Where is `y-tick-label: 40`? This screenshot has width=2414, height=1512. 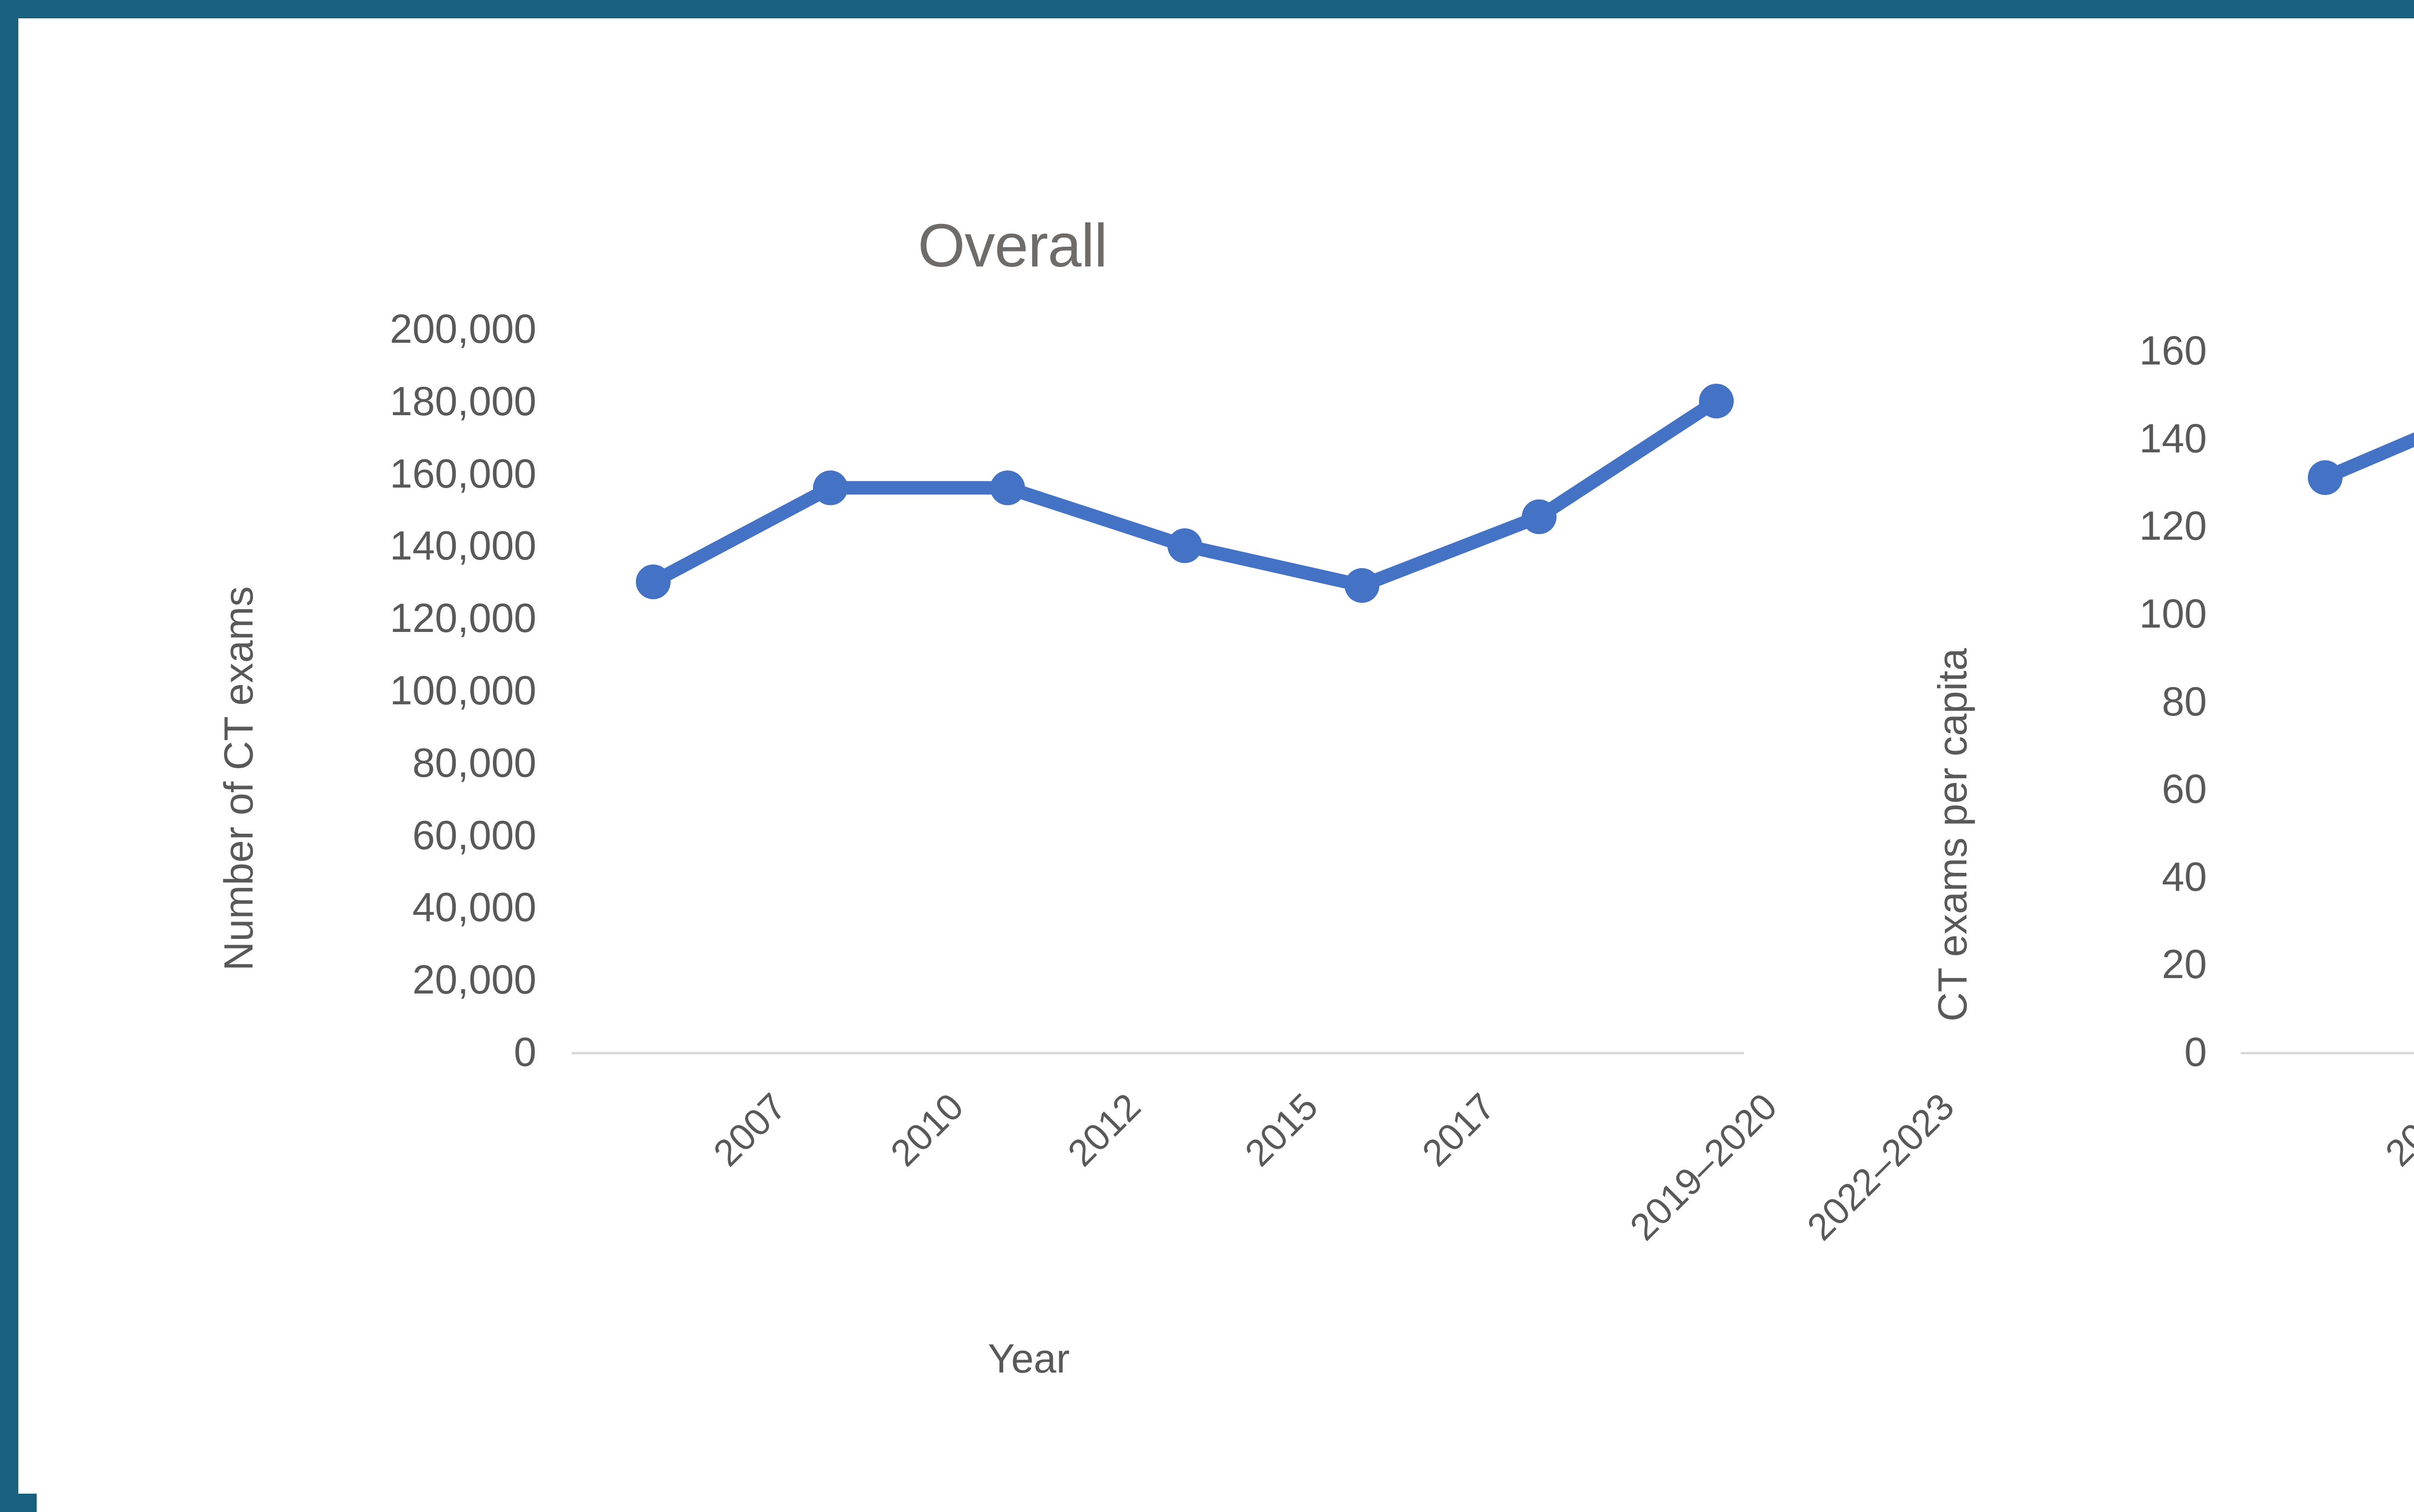 y-tick-label: 40 is located at coordinates (2184, 877).